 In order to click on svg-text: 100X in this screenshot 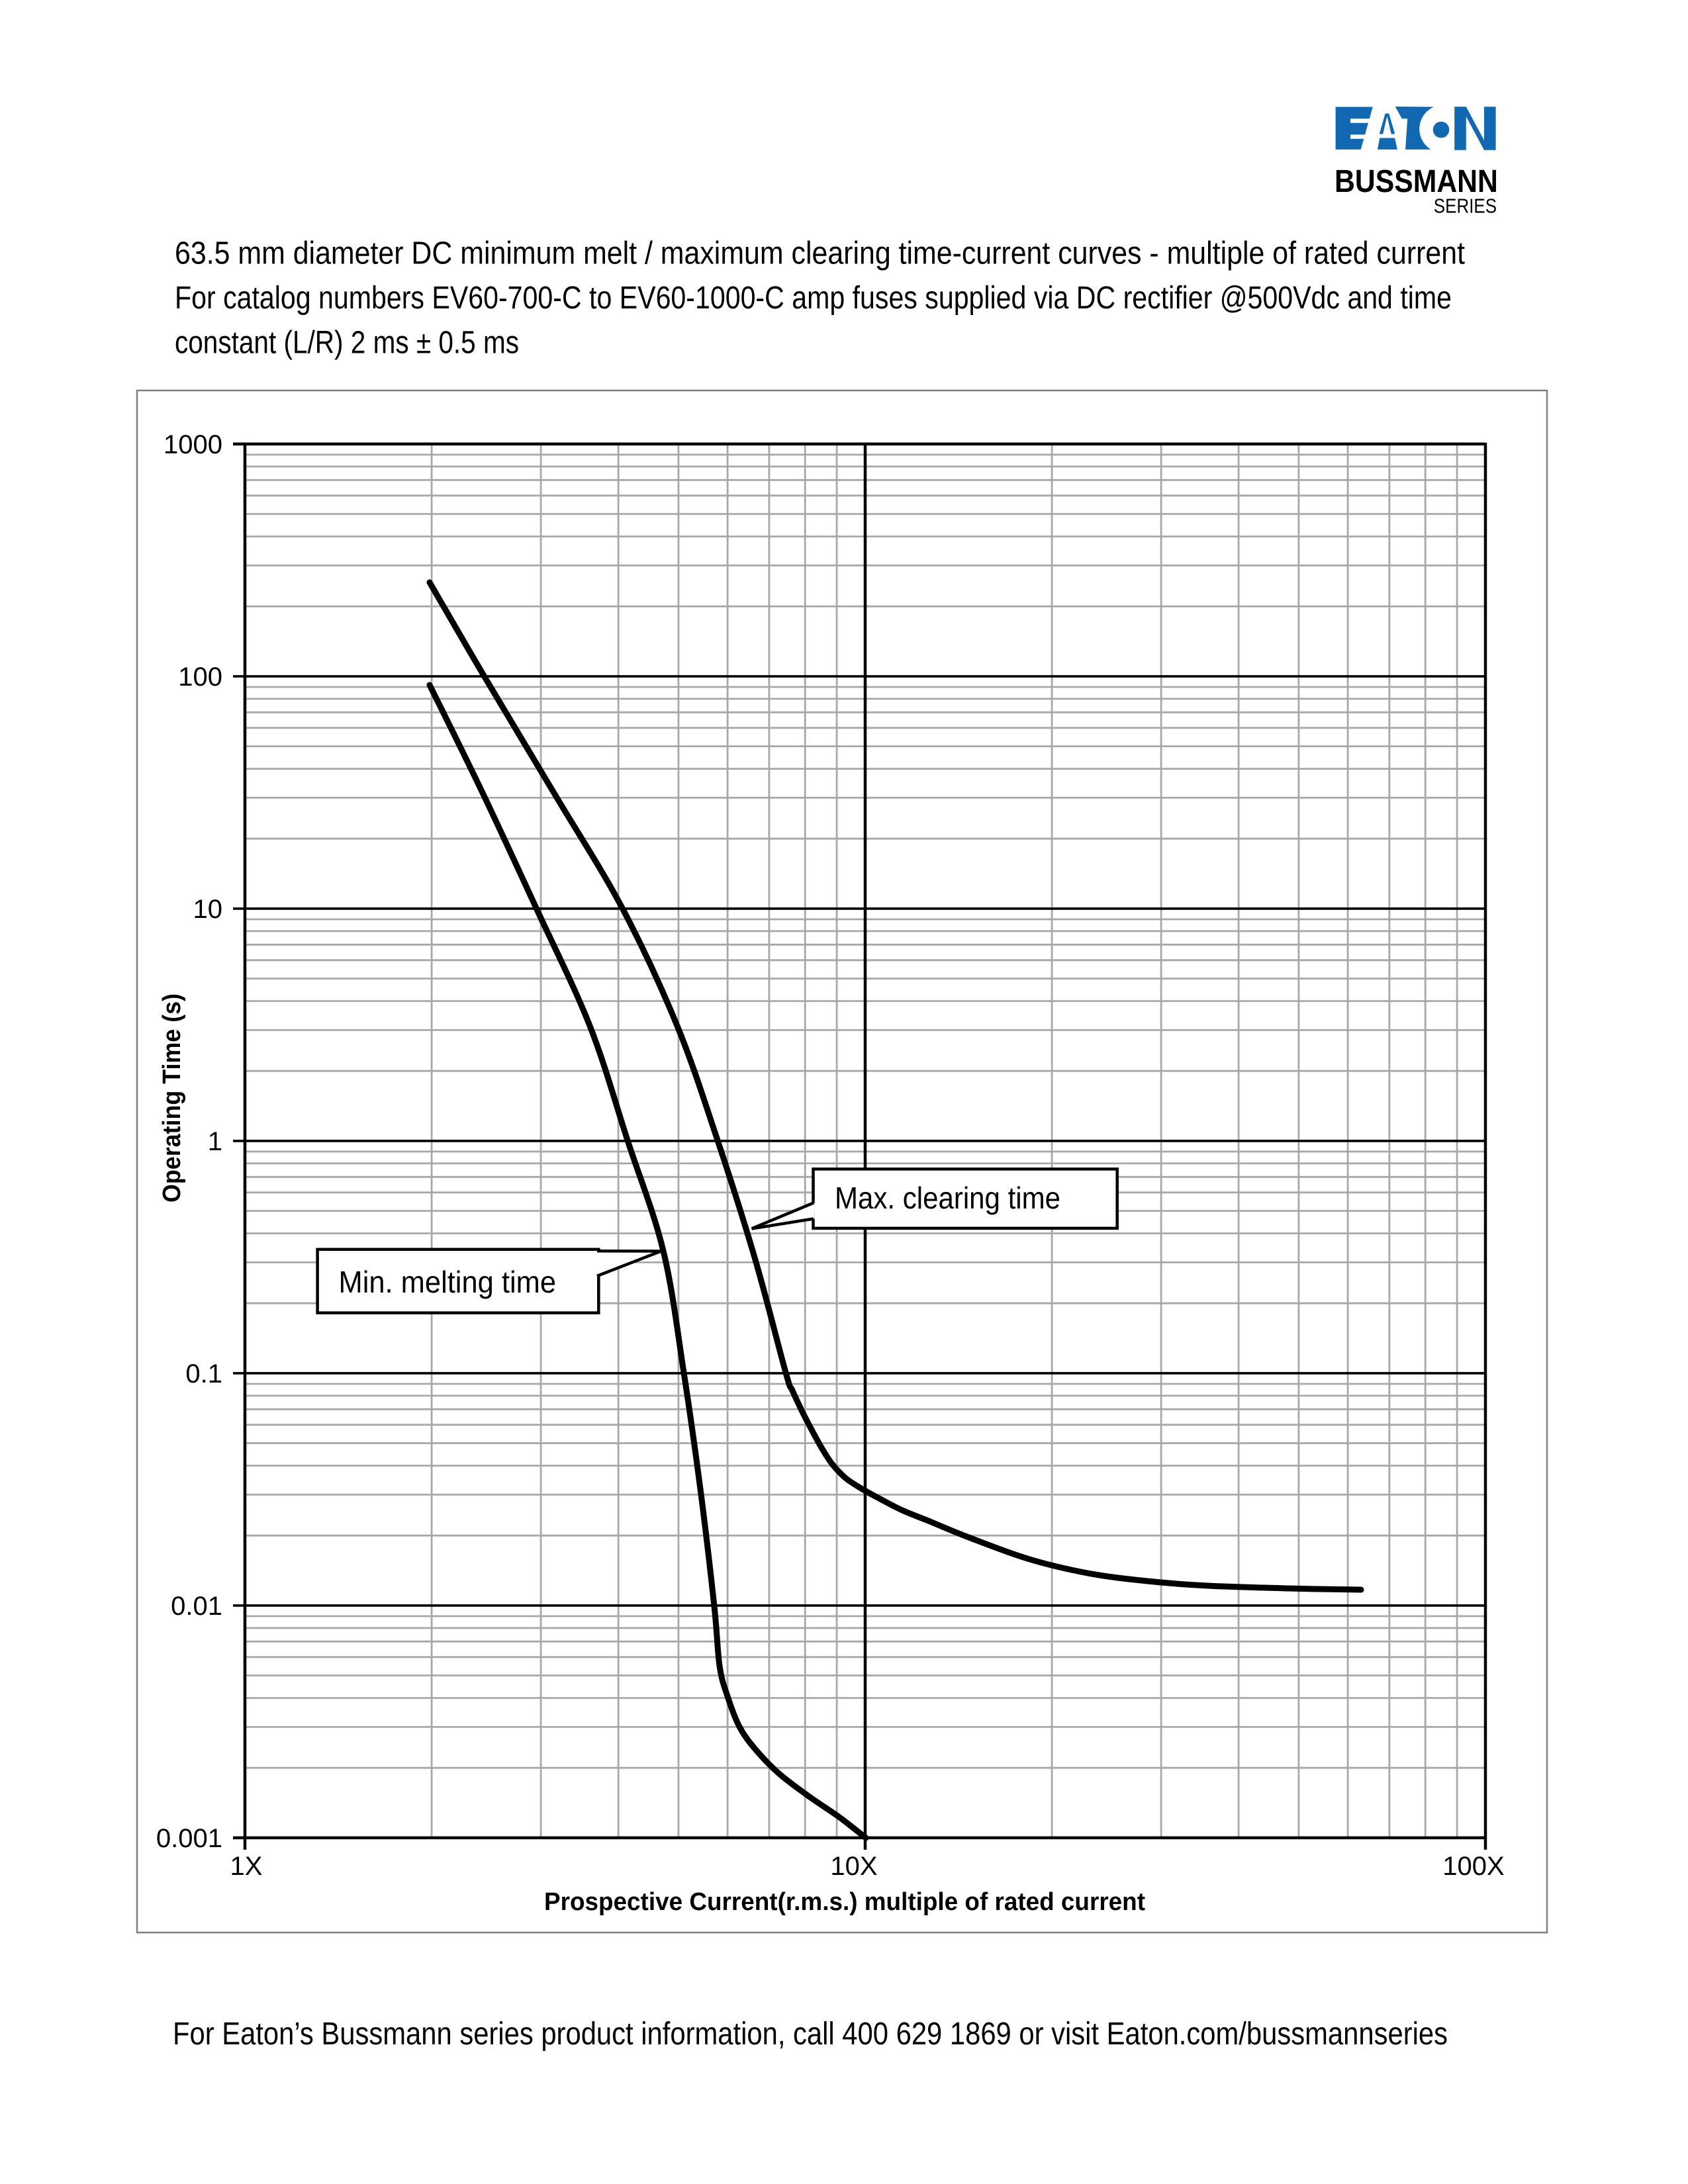, I will do `click(1473, 1866)`.